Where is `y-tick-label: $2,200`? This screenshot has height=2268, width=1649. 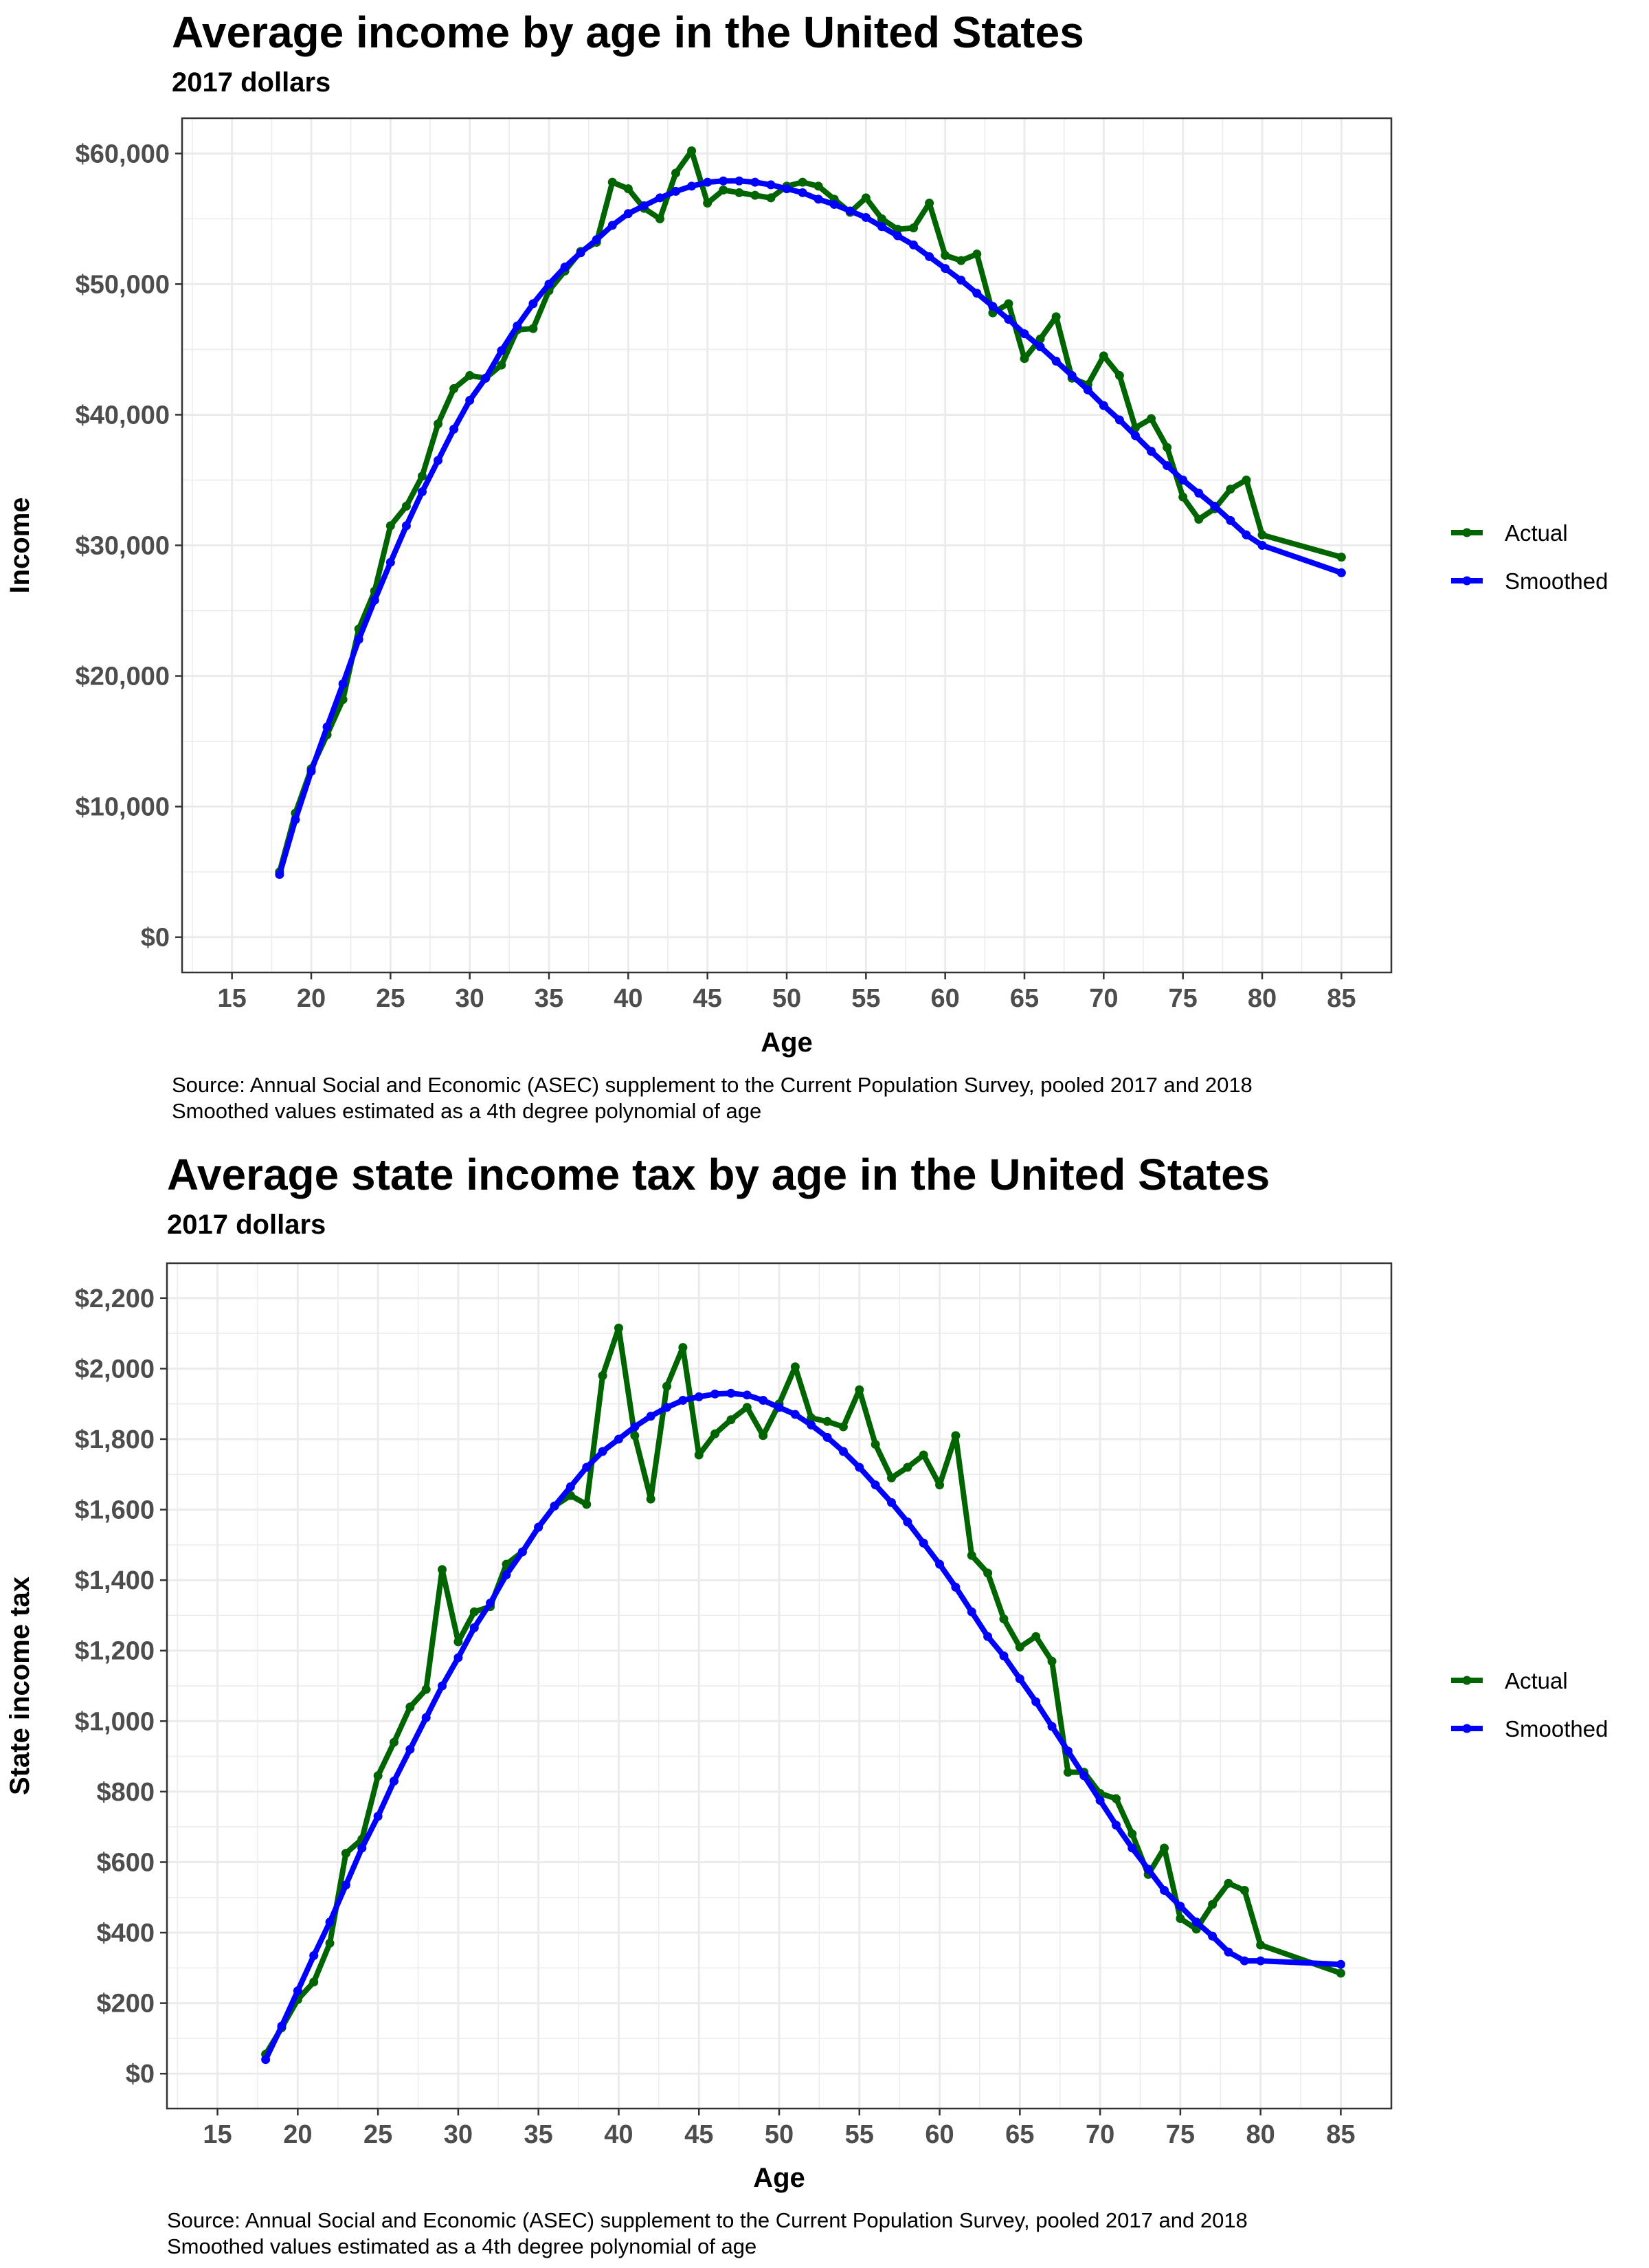
y-tick-label: $2,200 is located at coordinates (115, 1299).